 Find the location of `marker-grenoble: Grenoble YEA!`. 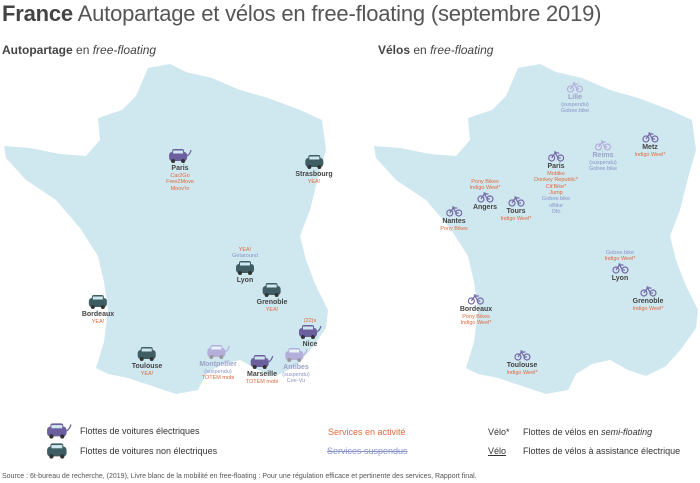

marker-grenoble: Grenoble YEA! is located at coordinates (272, 297).